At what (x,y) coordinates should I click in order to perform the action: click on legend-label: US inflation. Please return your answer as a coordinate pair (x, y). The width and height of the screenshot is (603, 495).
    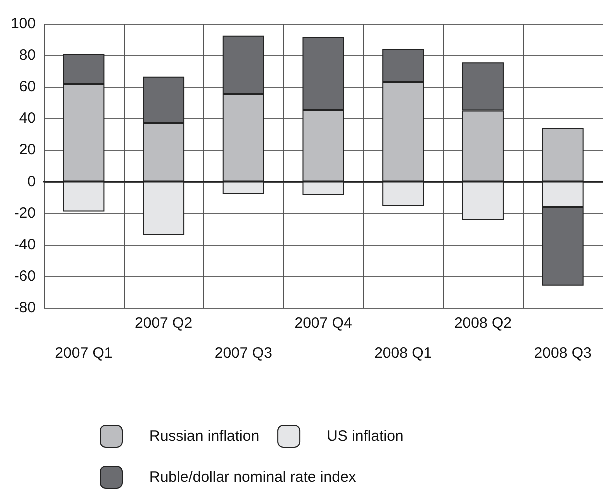
    Looking at the image, I should click on (365, 436).